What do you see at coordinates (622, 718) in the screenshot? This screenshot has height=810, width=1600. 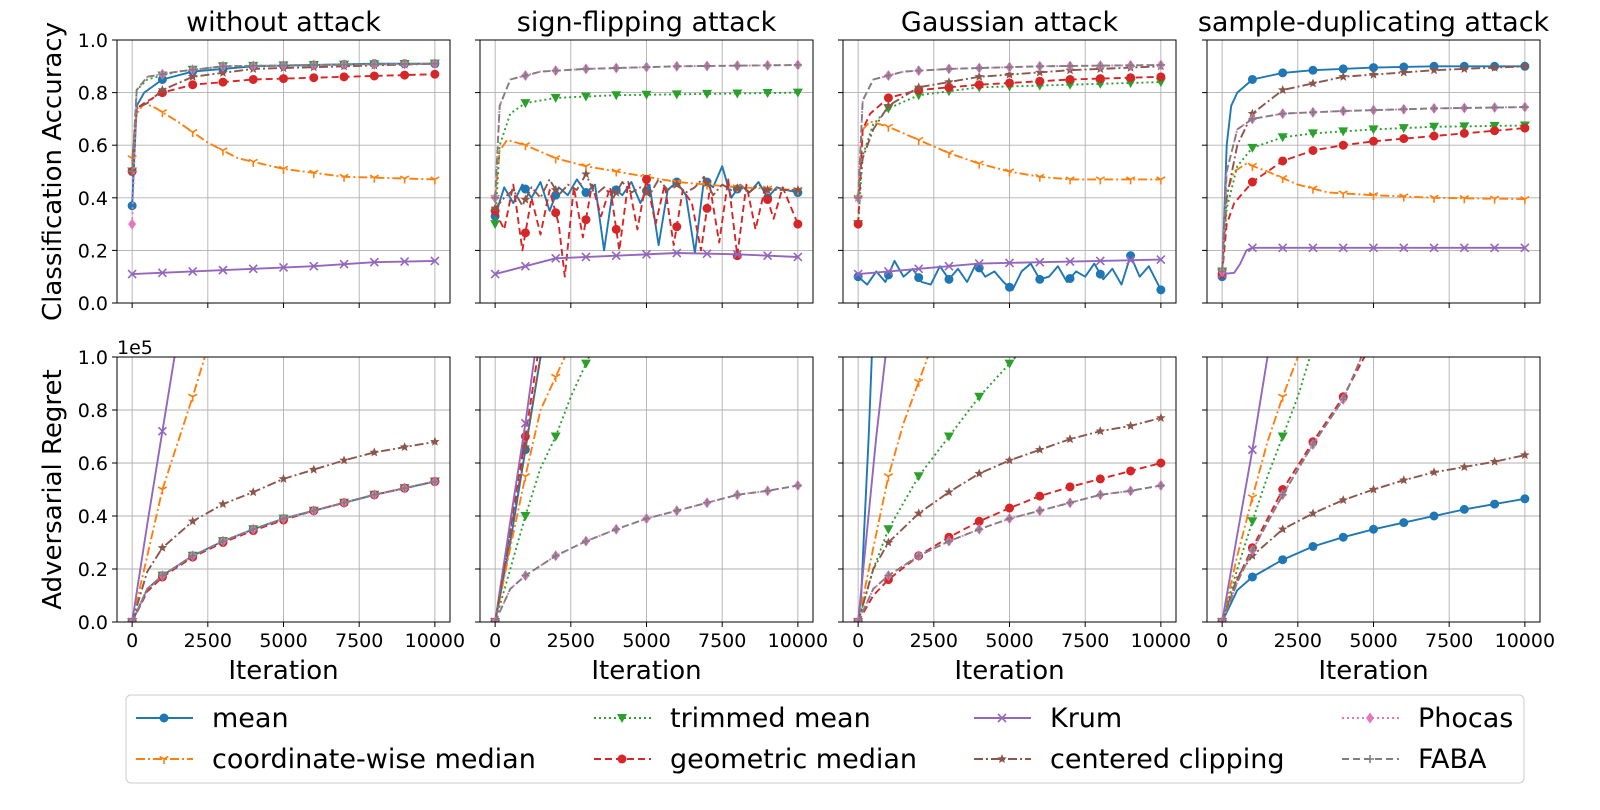 I see `legend-marker-trim` at bounding box center [622, 718].